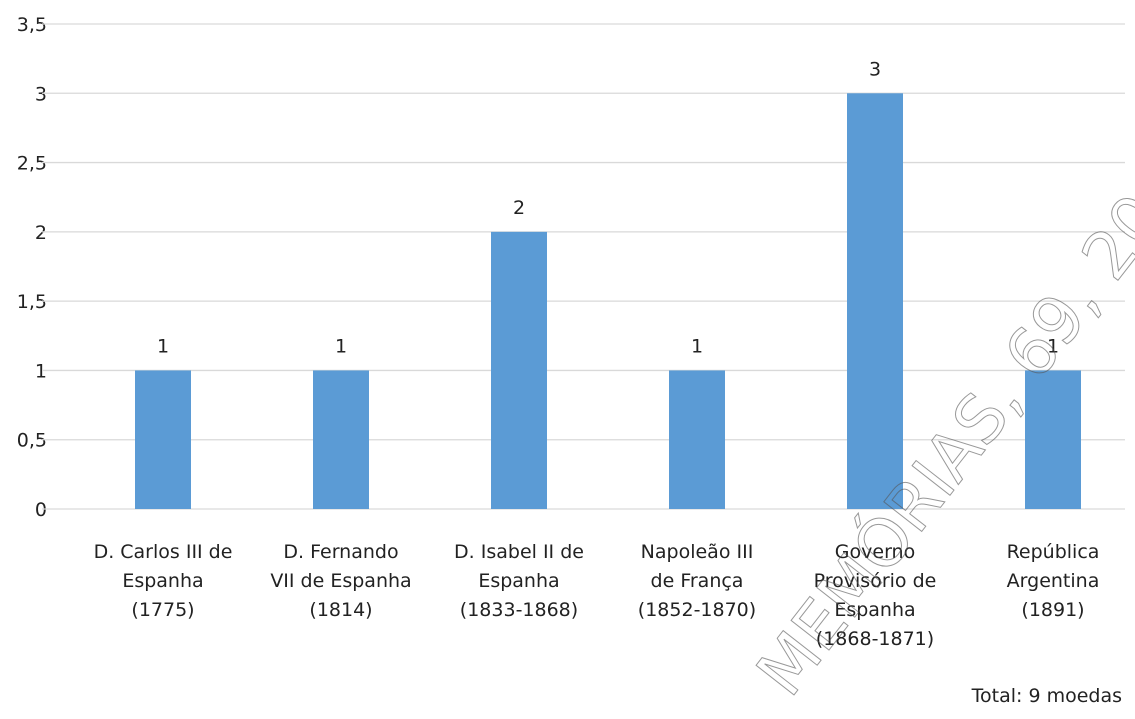  I want to click on x-tick-label: Governo Provisório de Espanha (1868-1871), so click(875, 595).